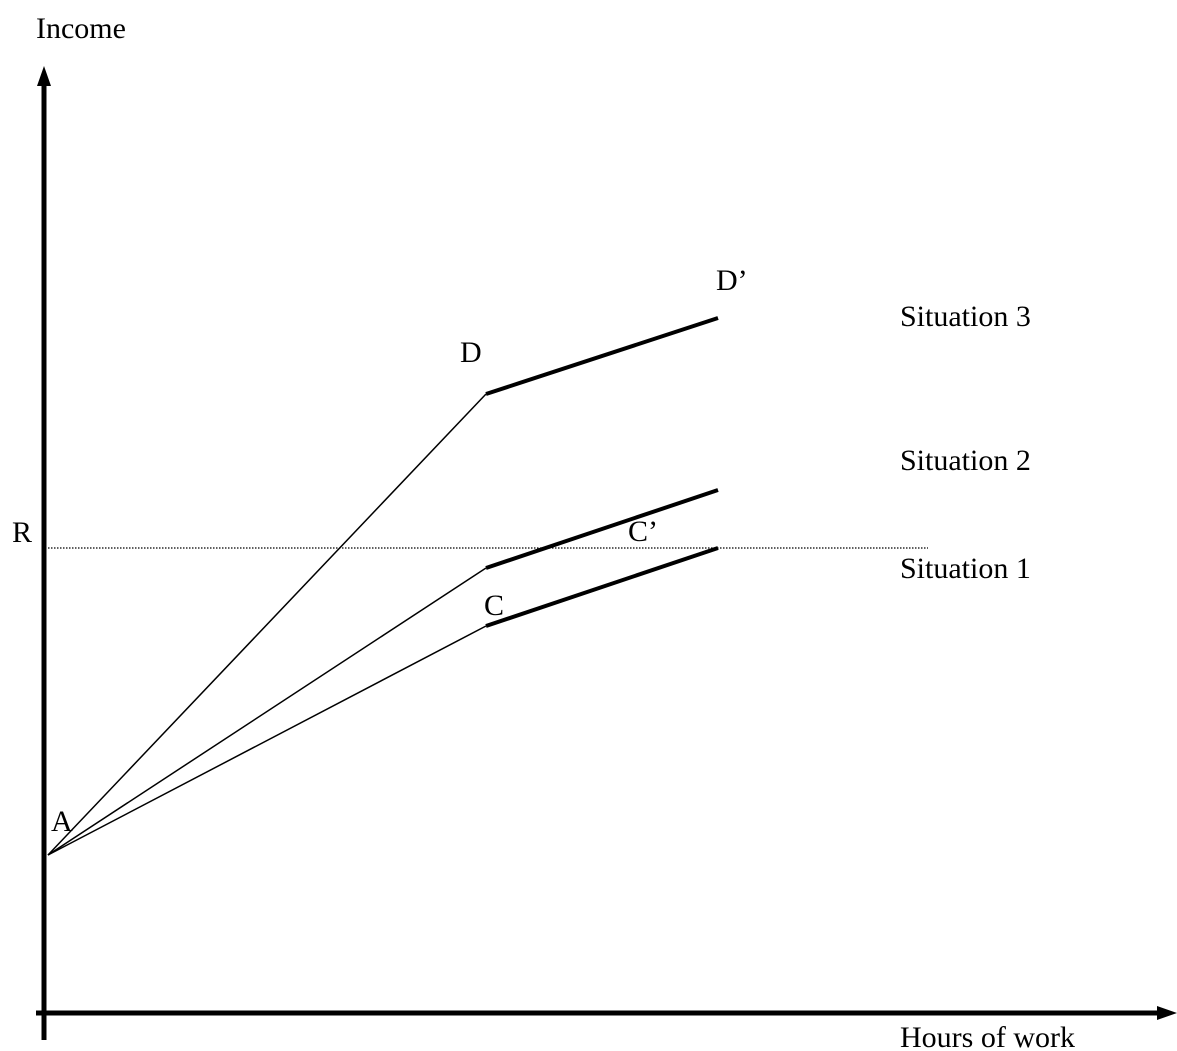  I want to click on point-label-c-prime: C’, so click(643, 531).